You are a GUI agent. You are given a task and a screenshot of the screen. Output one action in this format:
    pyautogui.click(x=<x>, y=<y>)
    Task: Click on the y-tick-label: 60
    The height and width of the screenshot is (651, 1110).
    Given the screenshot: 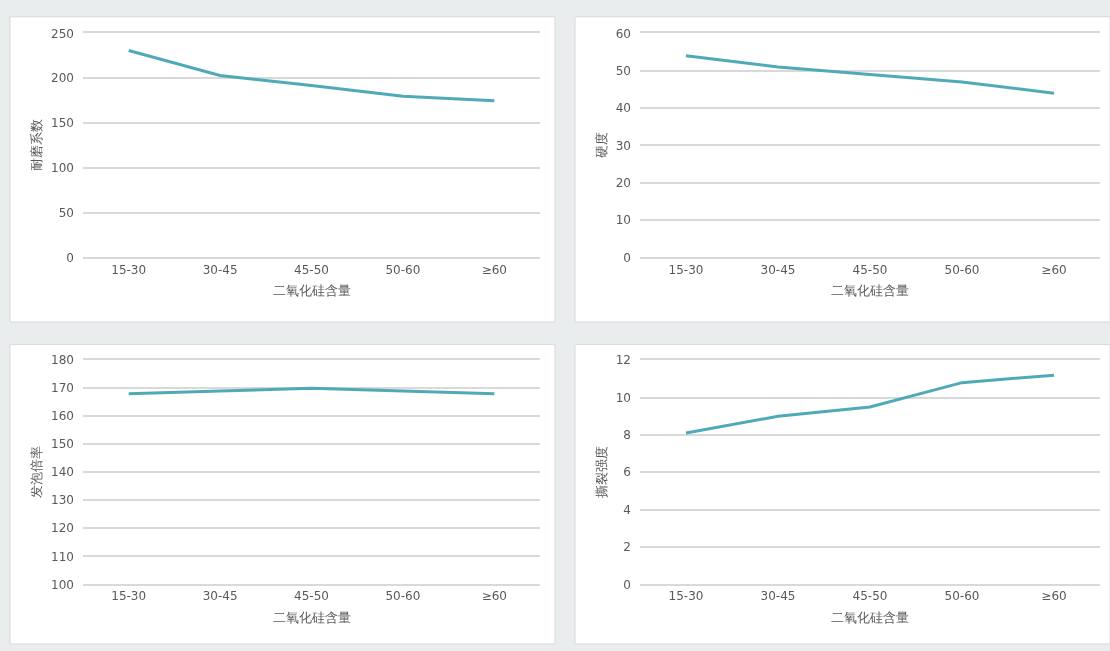 What is the action you would take?
    pyautogui.click(x=623, y=33)
    